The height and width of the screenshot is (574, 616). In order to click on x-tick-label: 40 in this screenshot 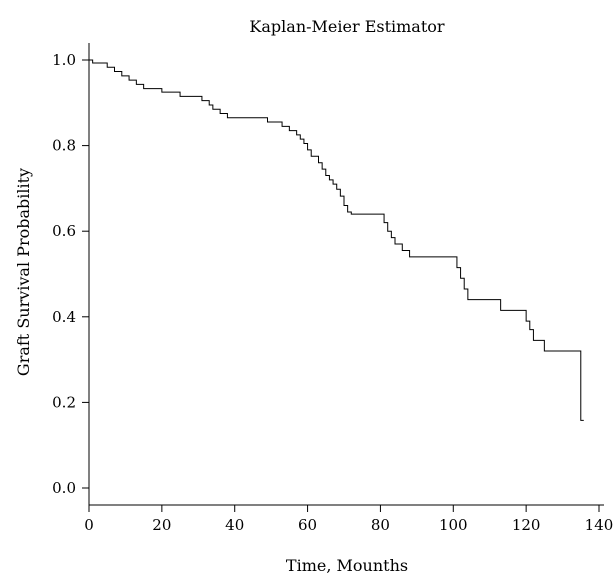, I will do `click(234, 525)`.